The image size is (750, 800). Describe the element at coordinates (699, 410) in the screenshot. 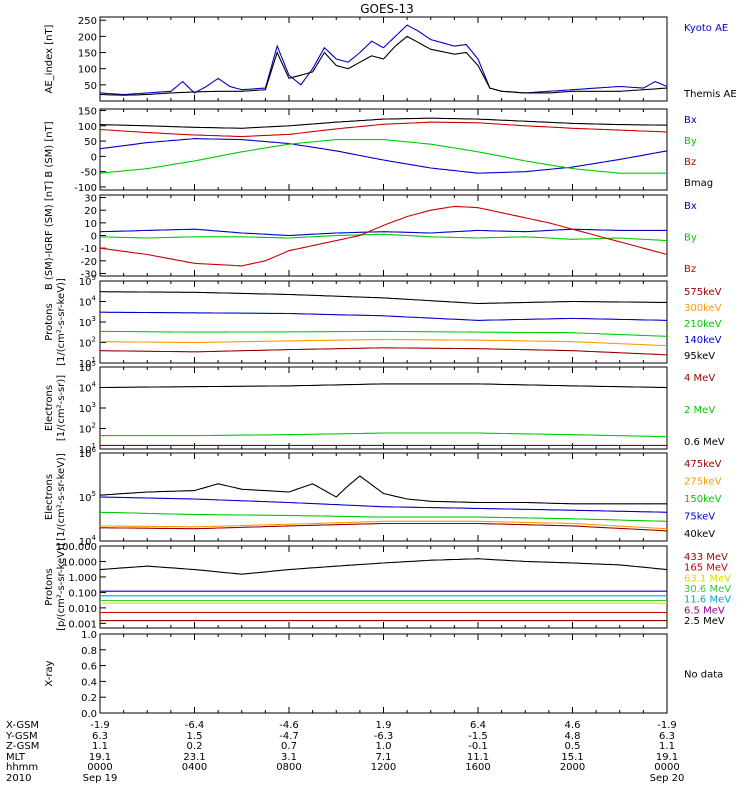

I see `series-label: 2 MeV` at that location.